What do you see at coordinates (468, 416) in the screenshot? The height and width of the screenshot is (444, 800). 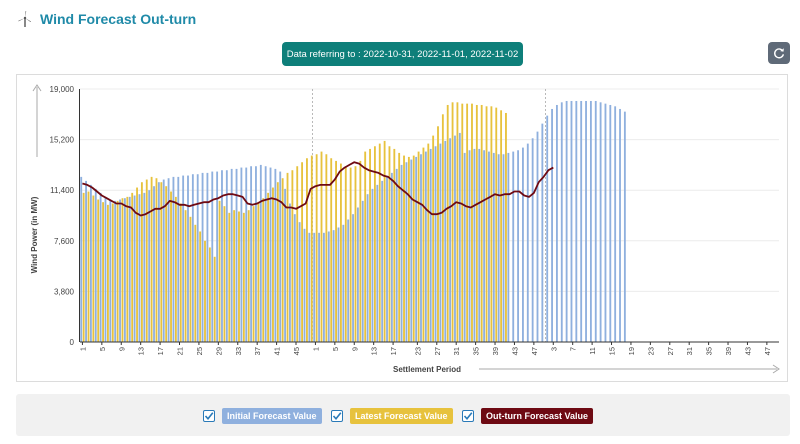 I see `checkbox-outturn` at bounding box center [468, 416].